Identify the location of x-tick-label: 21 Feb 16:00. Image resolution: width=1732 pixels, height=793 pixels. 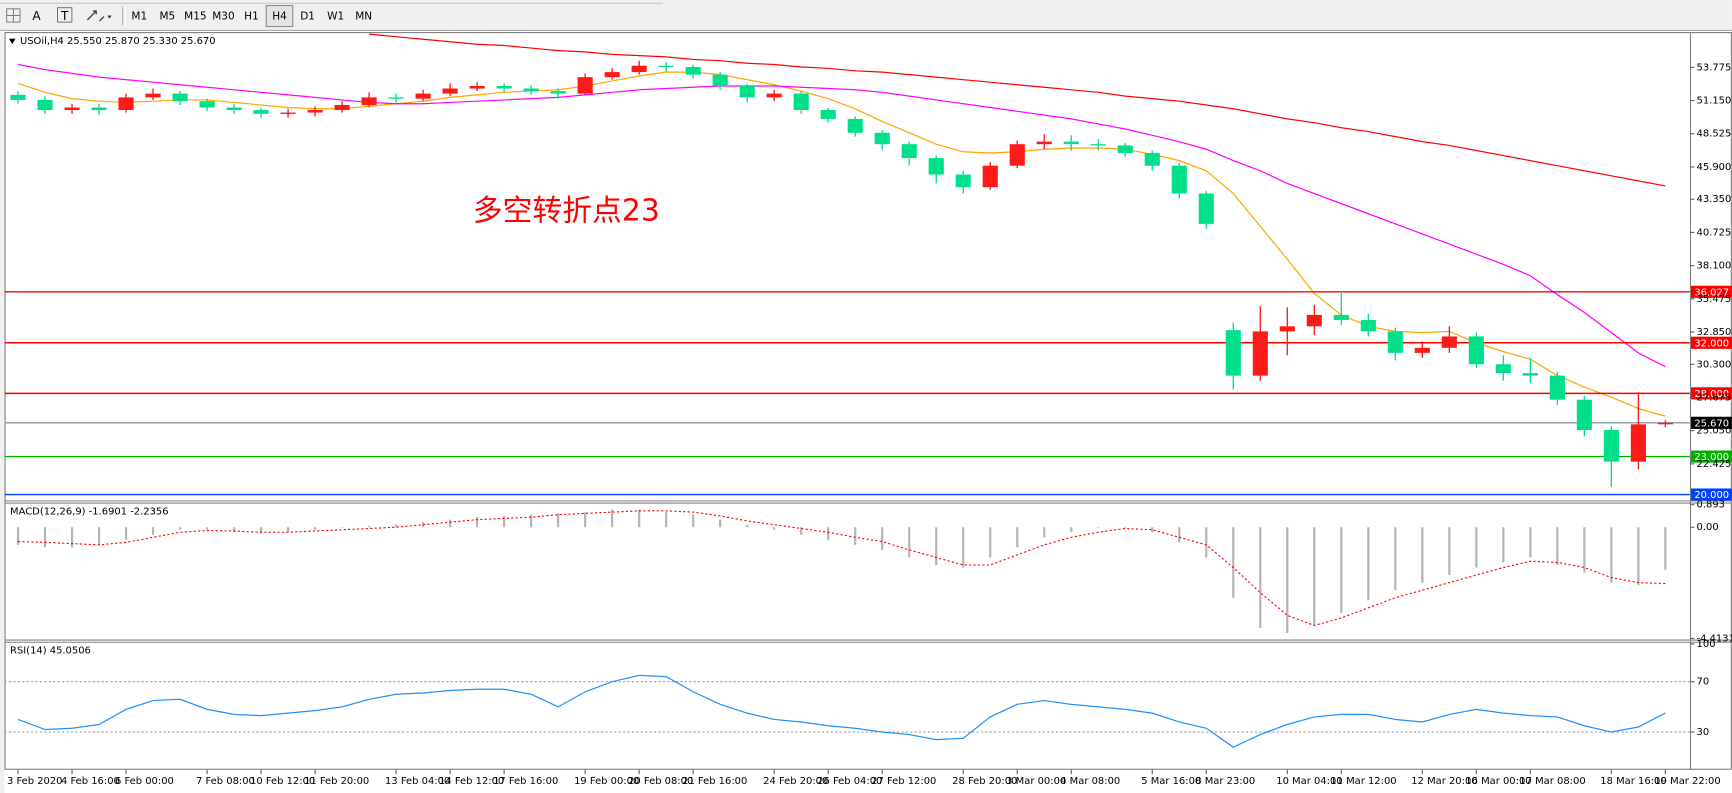
(714, 781).